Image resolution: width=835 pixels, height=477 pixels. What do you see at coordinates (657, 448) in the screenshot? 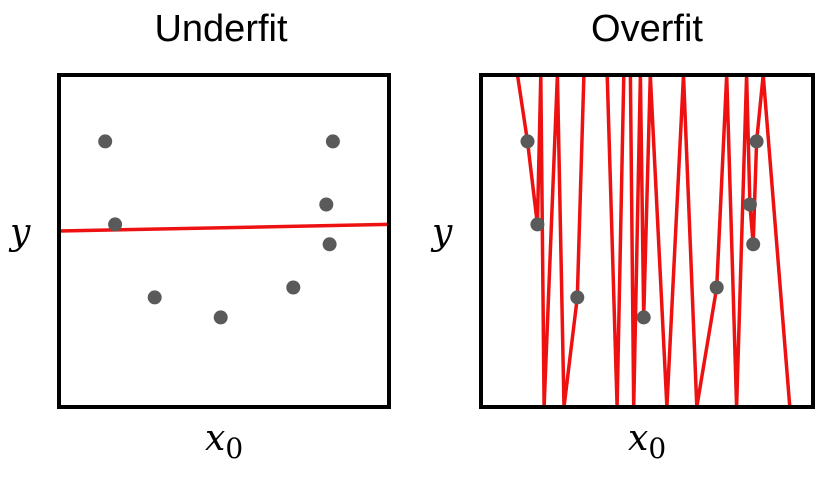
I see `x-axis-label-overfit-sub: 0` at bounding box center [657, 448].